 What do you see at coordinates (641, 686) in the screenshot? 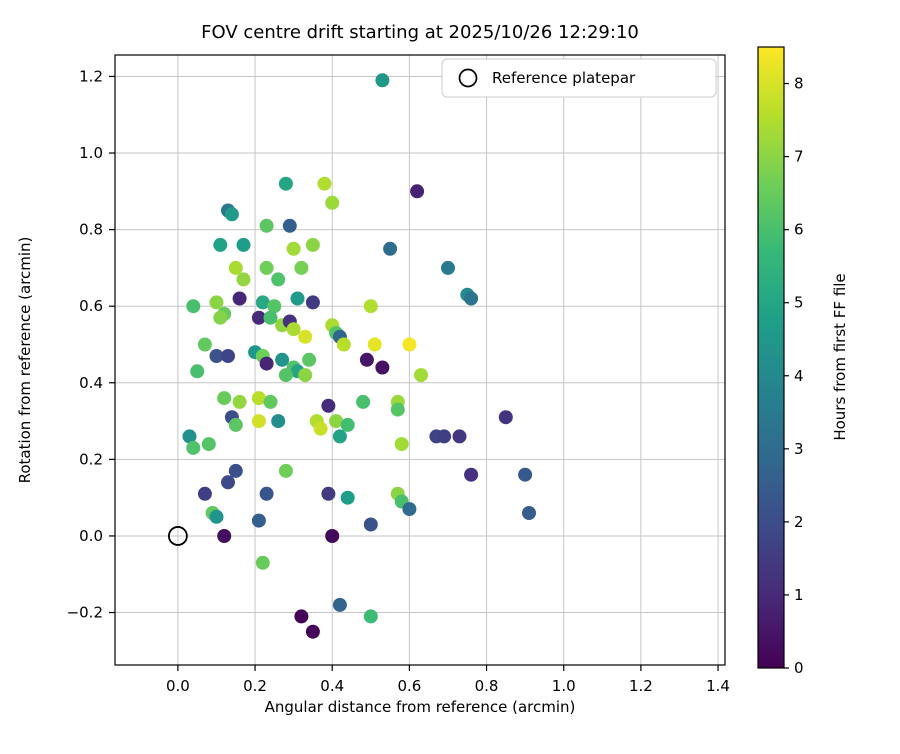
I see `x-tick-label: 1.2` at bounding box center [641, 686].